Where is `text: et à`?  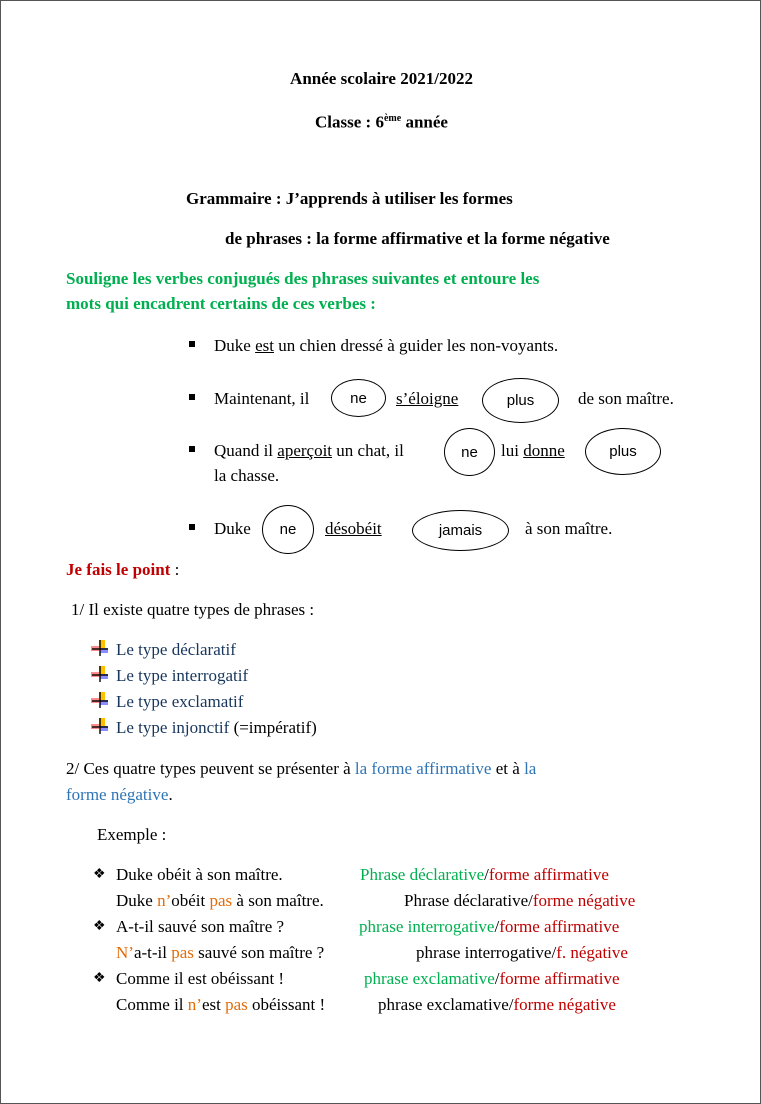
text: et à is located at coordinates (508, 768).